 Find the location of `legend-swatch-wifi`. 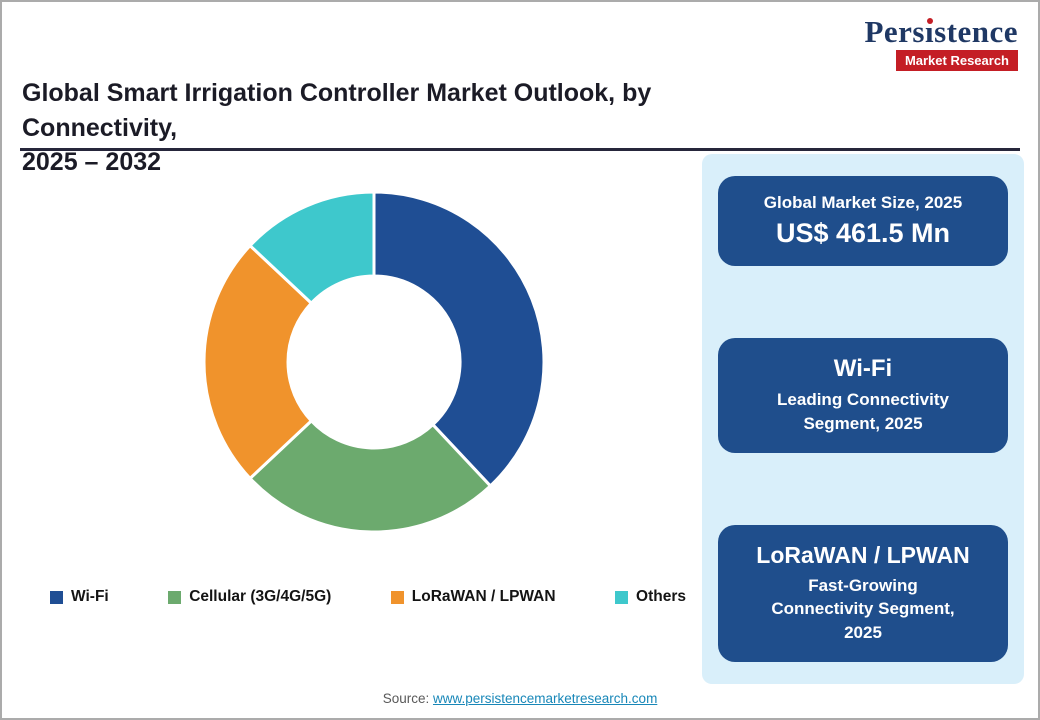

legend-swatch-wifi is located at coordinates (56, 597).